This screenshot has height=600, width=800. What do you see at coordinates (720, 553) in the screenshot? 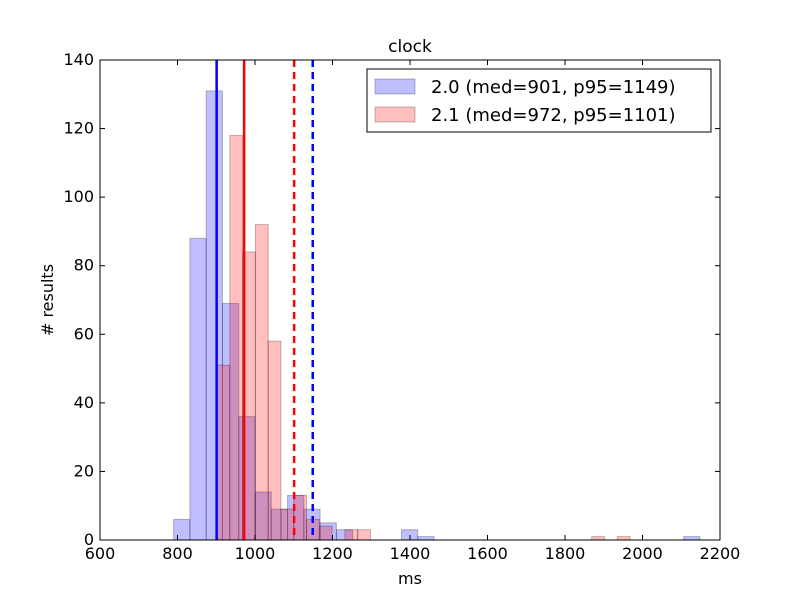
I see `x-tick-label: 2200` at bounding box center [720, 553].